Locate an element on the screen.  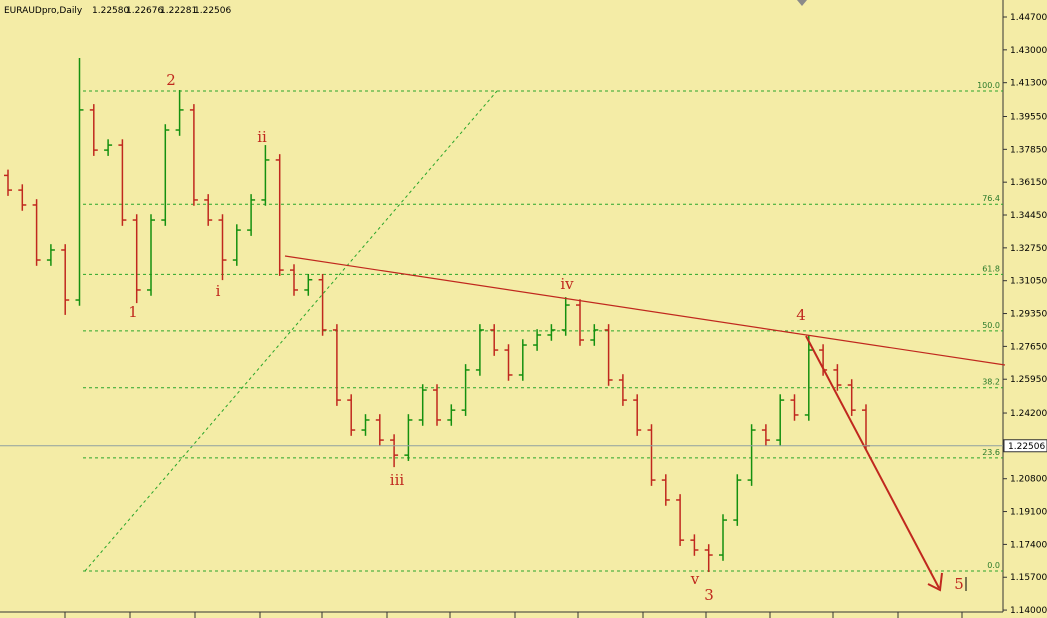
y-tick-label: 1.43000 is located at coordinates (1028, 51).